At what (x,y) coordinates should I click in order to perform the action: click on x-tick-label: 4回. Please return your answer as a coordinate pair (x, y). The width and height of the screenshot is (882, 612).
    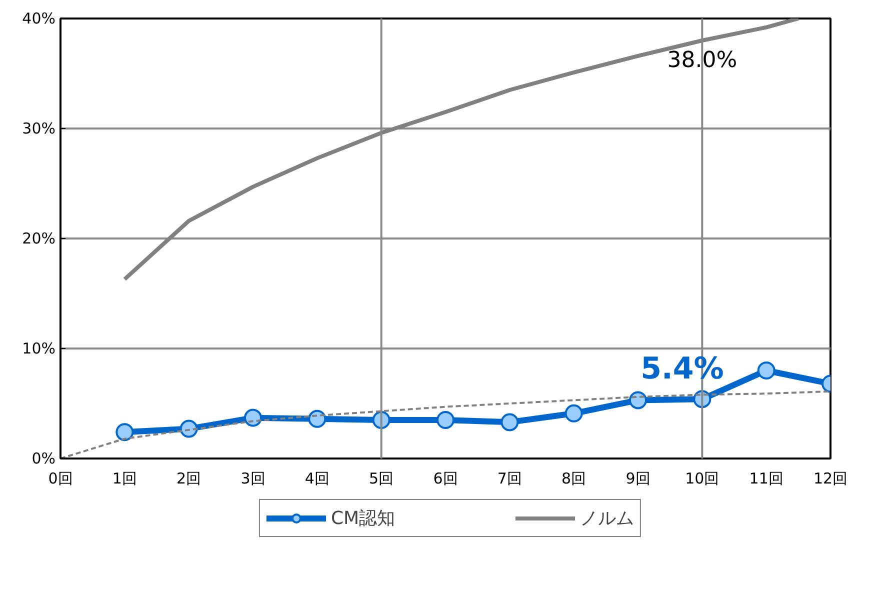
    Looking at the image, I should click on (317, 479).